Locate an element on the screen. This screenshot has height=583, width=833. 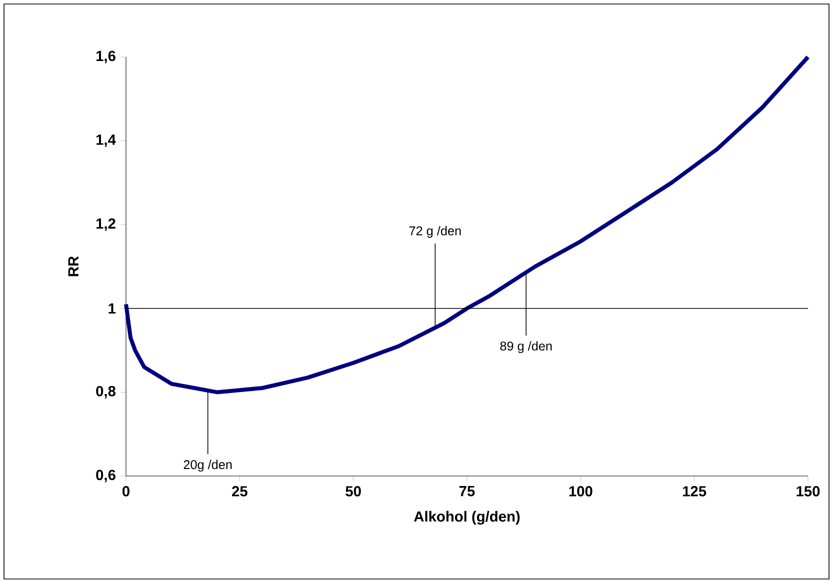
x-tick-label: 150 is located at coordinates (808, 491).